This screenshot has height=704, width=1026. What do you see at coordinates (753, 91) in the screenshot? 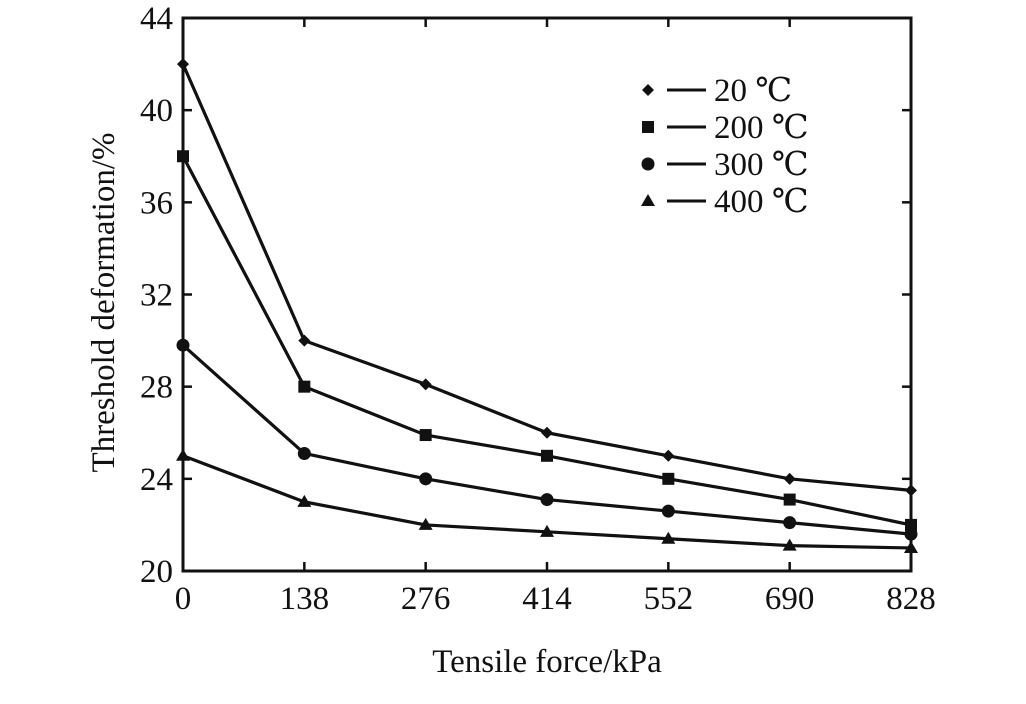
I see `legend-label: 20 ℃` at bounding box center [753, 91].